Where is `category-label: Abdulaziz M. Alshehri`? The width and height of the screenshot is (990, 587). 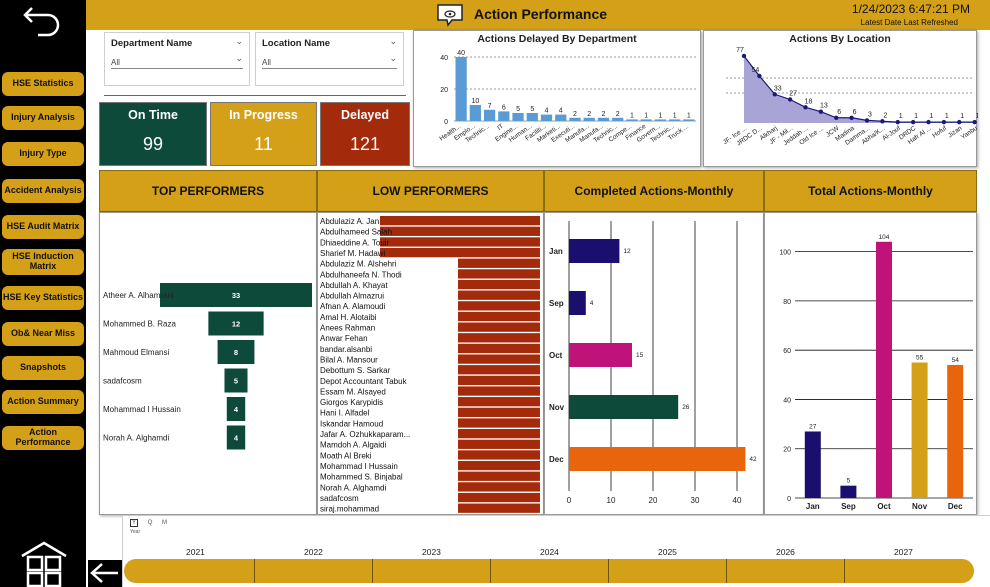 category-label: Abdulaziz M. Alshehri is located at coordinates (358, 264).